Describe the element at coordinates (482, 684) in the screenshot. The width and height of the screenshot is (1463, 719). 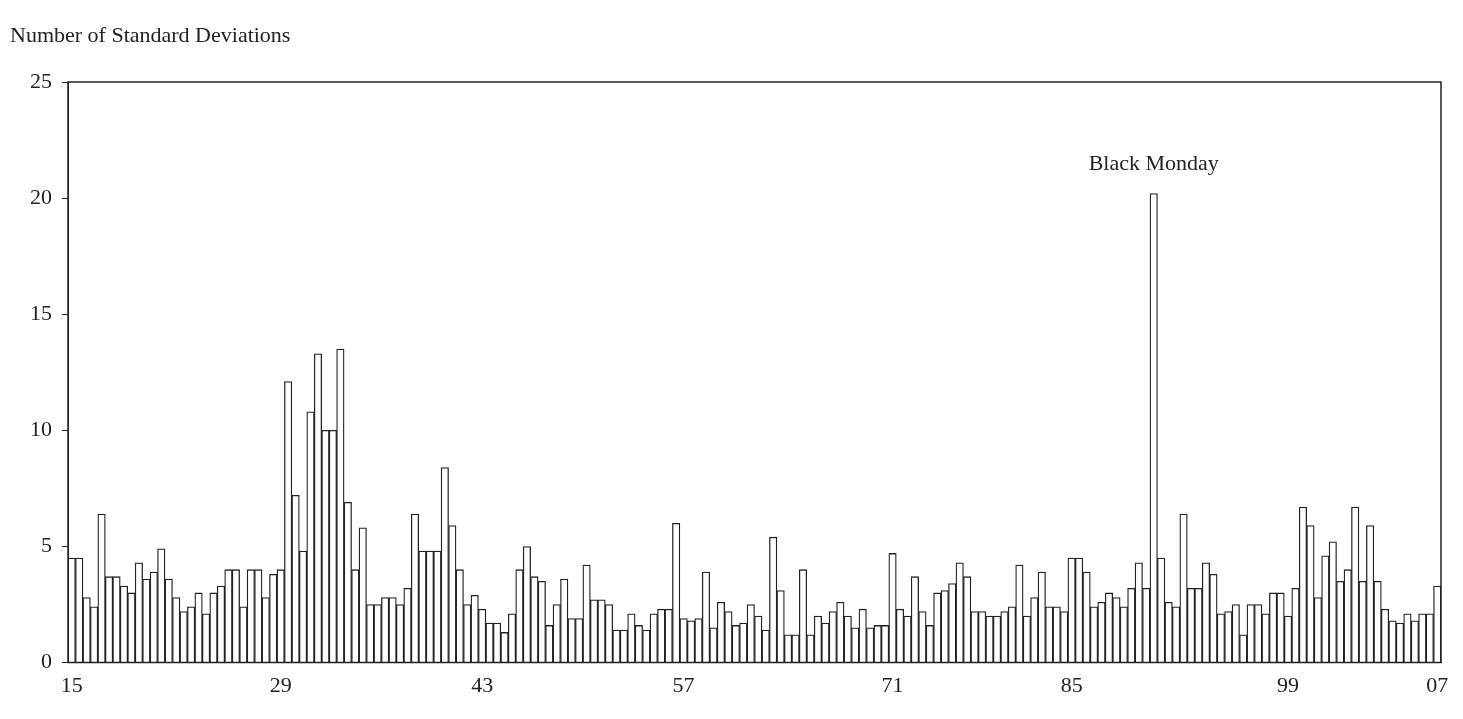
I see `x-tick-label: 43` at that location.